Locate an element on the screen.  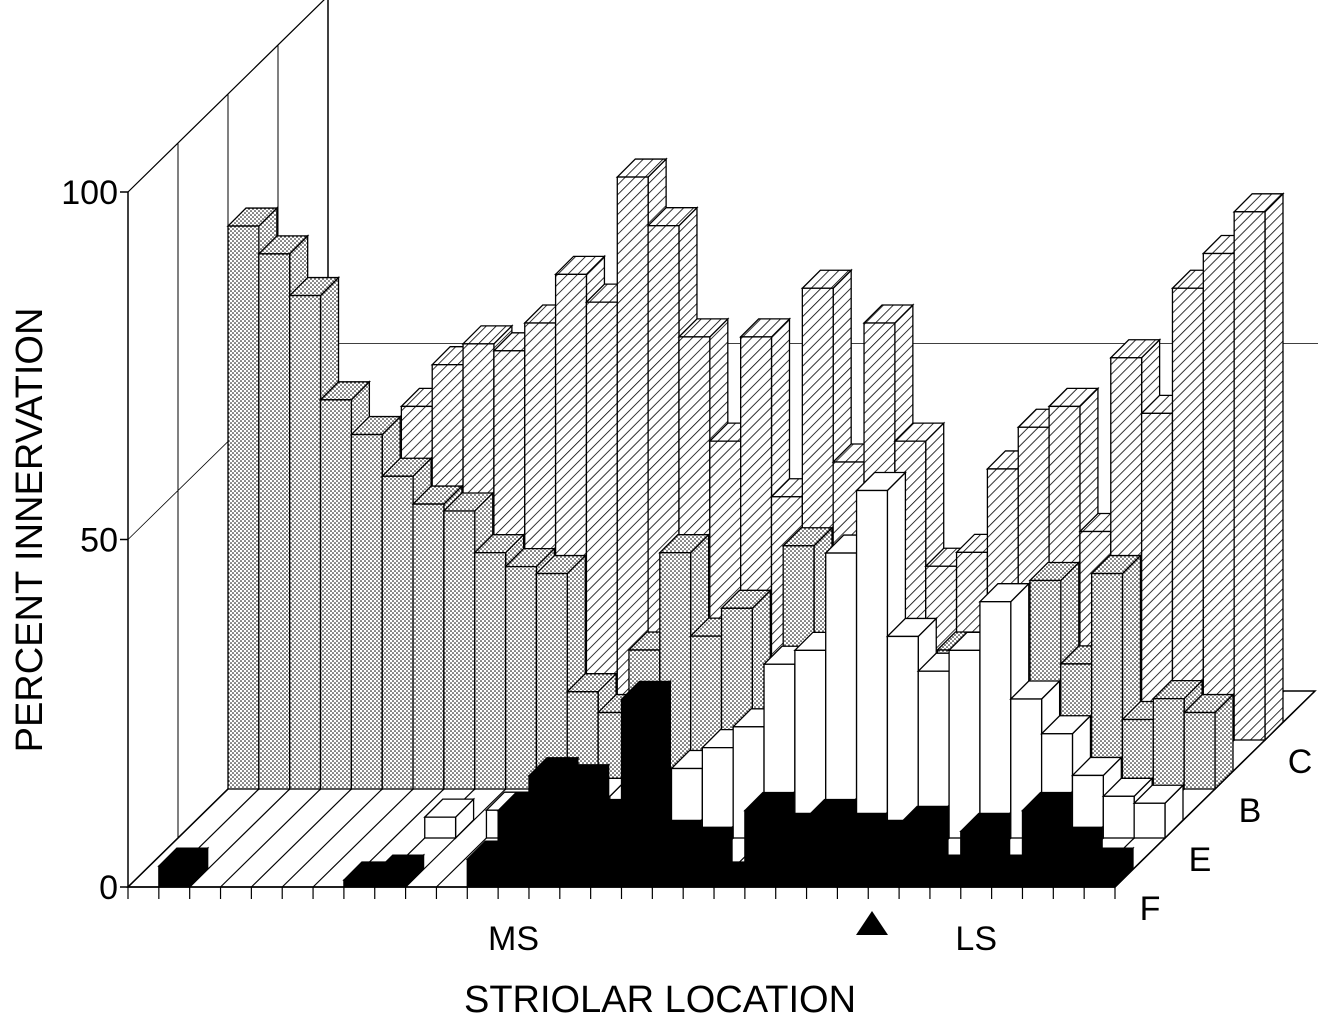
series-label: C is located at coordinates (1300, 762).